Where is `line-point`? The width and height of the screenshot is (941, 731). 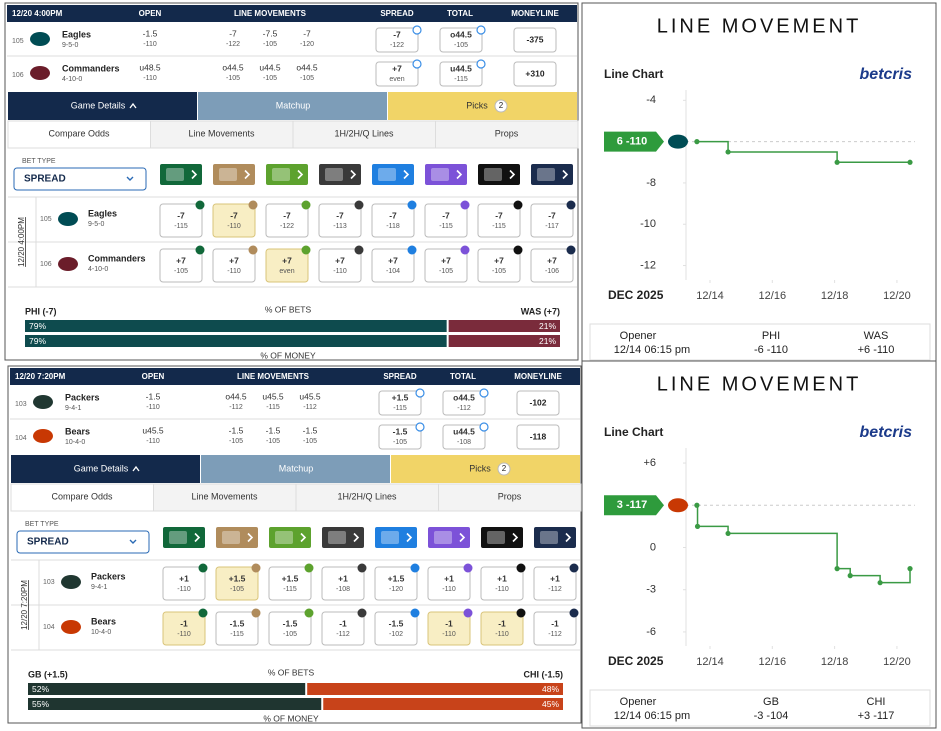
line-point is located at coordinates (728, 152).